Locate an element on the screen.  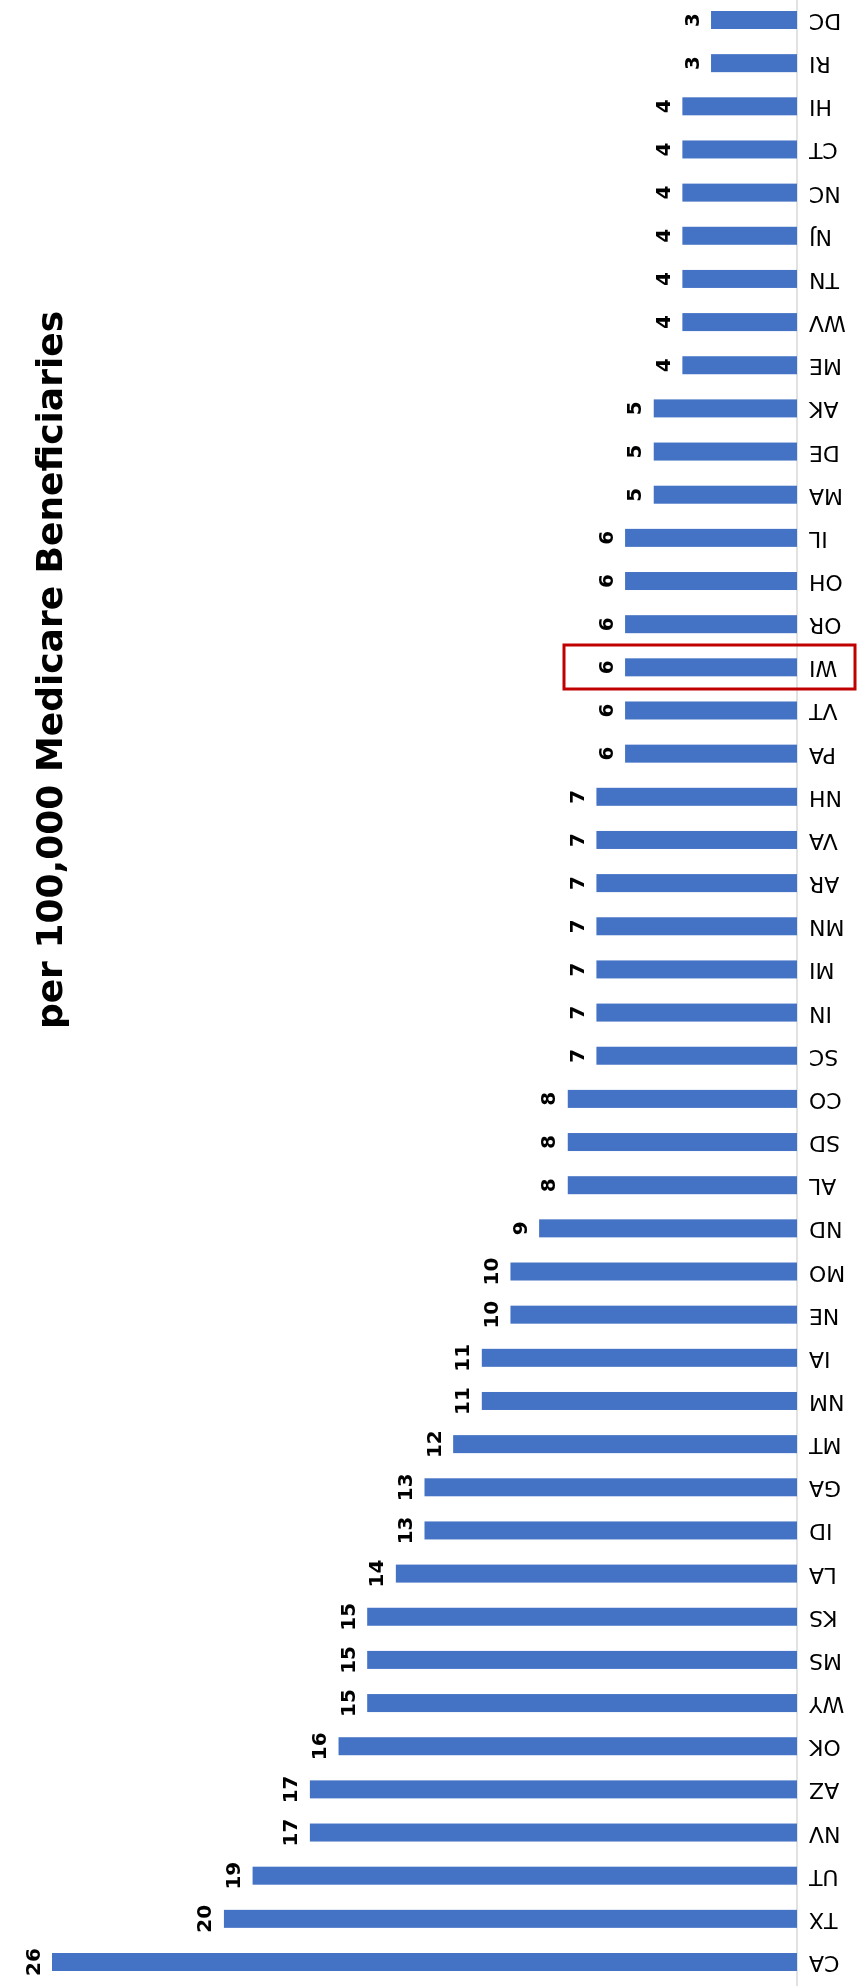
data-label: 26 is located at coordinates (32, 1962).